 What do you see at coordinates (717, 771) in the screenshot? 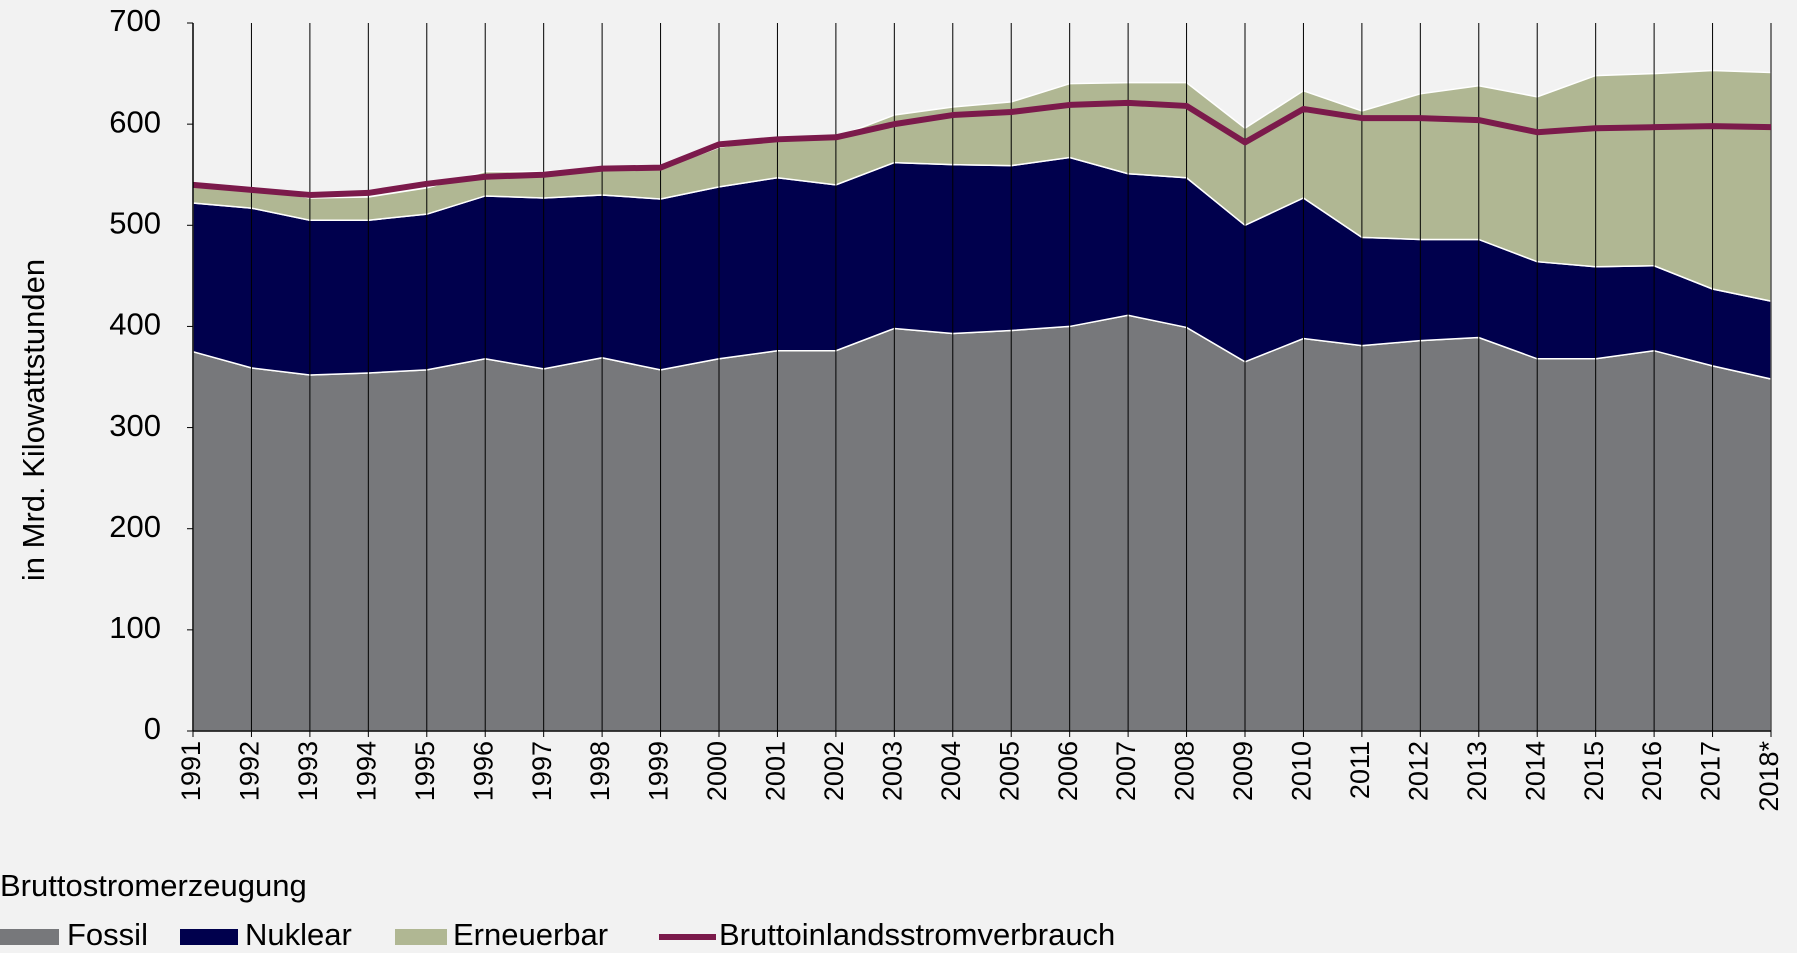
I see `x-tick-label: 2000` at bounding box center [717, 771].